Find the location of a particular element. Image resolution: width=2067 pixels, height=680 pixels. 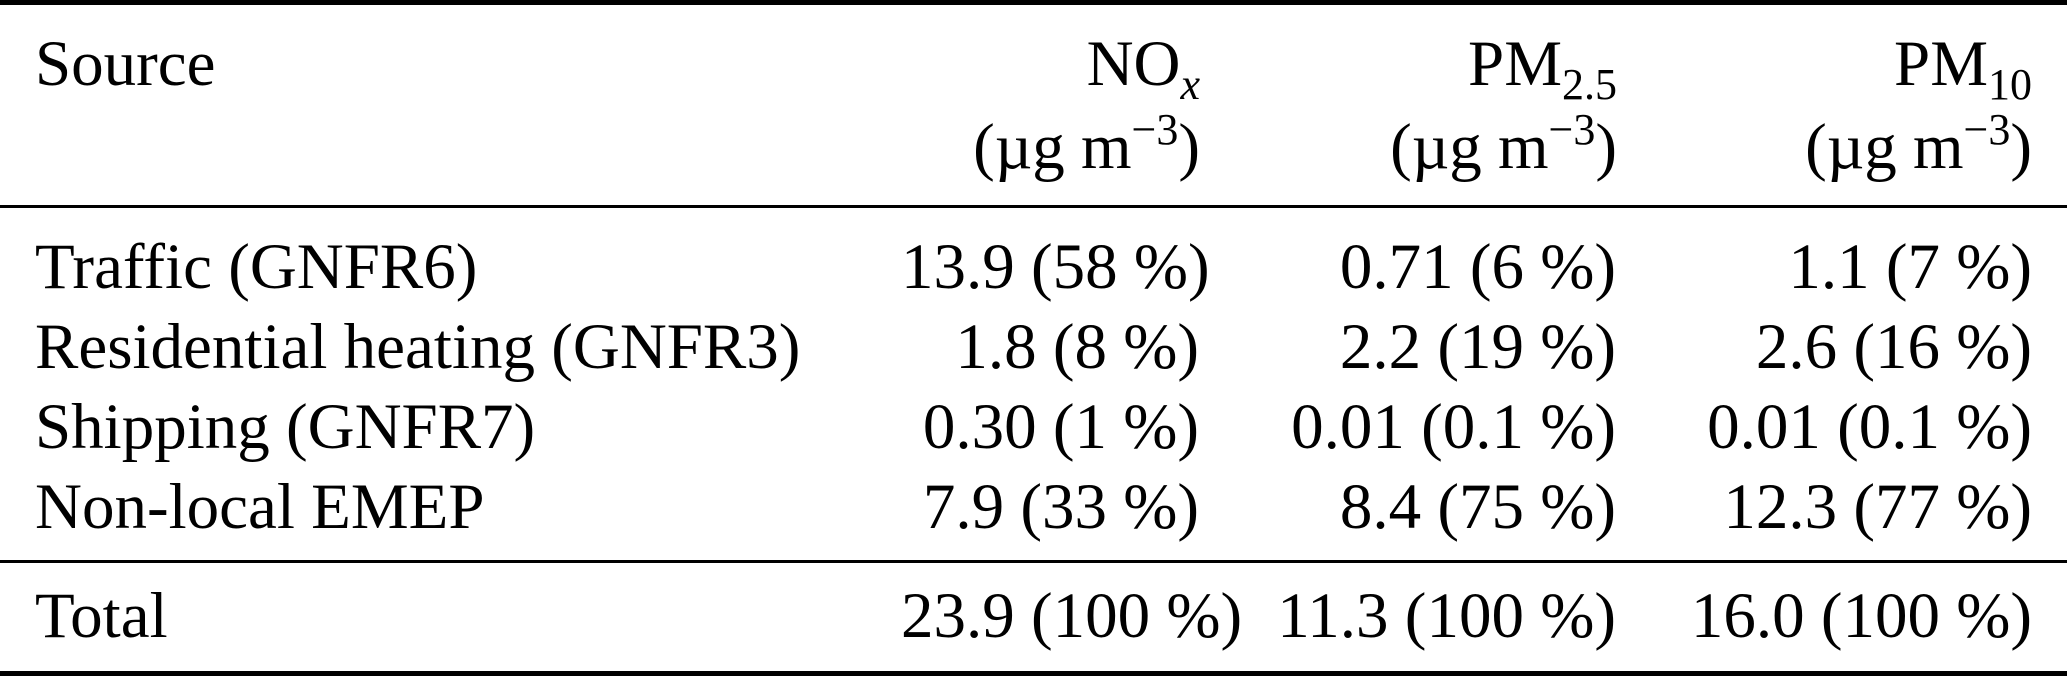

source-cell: Non-local EMEP is located at coordinates (260, 507).